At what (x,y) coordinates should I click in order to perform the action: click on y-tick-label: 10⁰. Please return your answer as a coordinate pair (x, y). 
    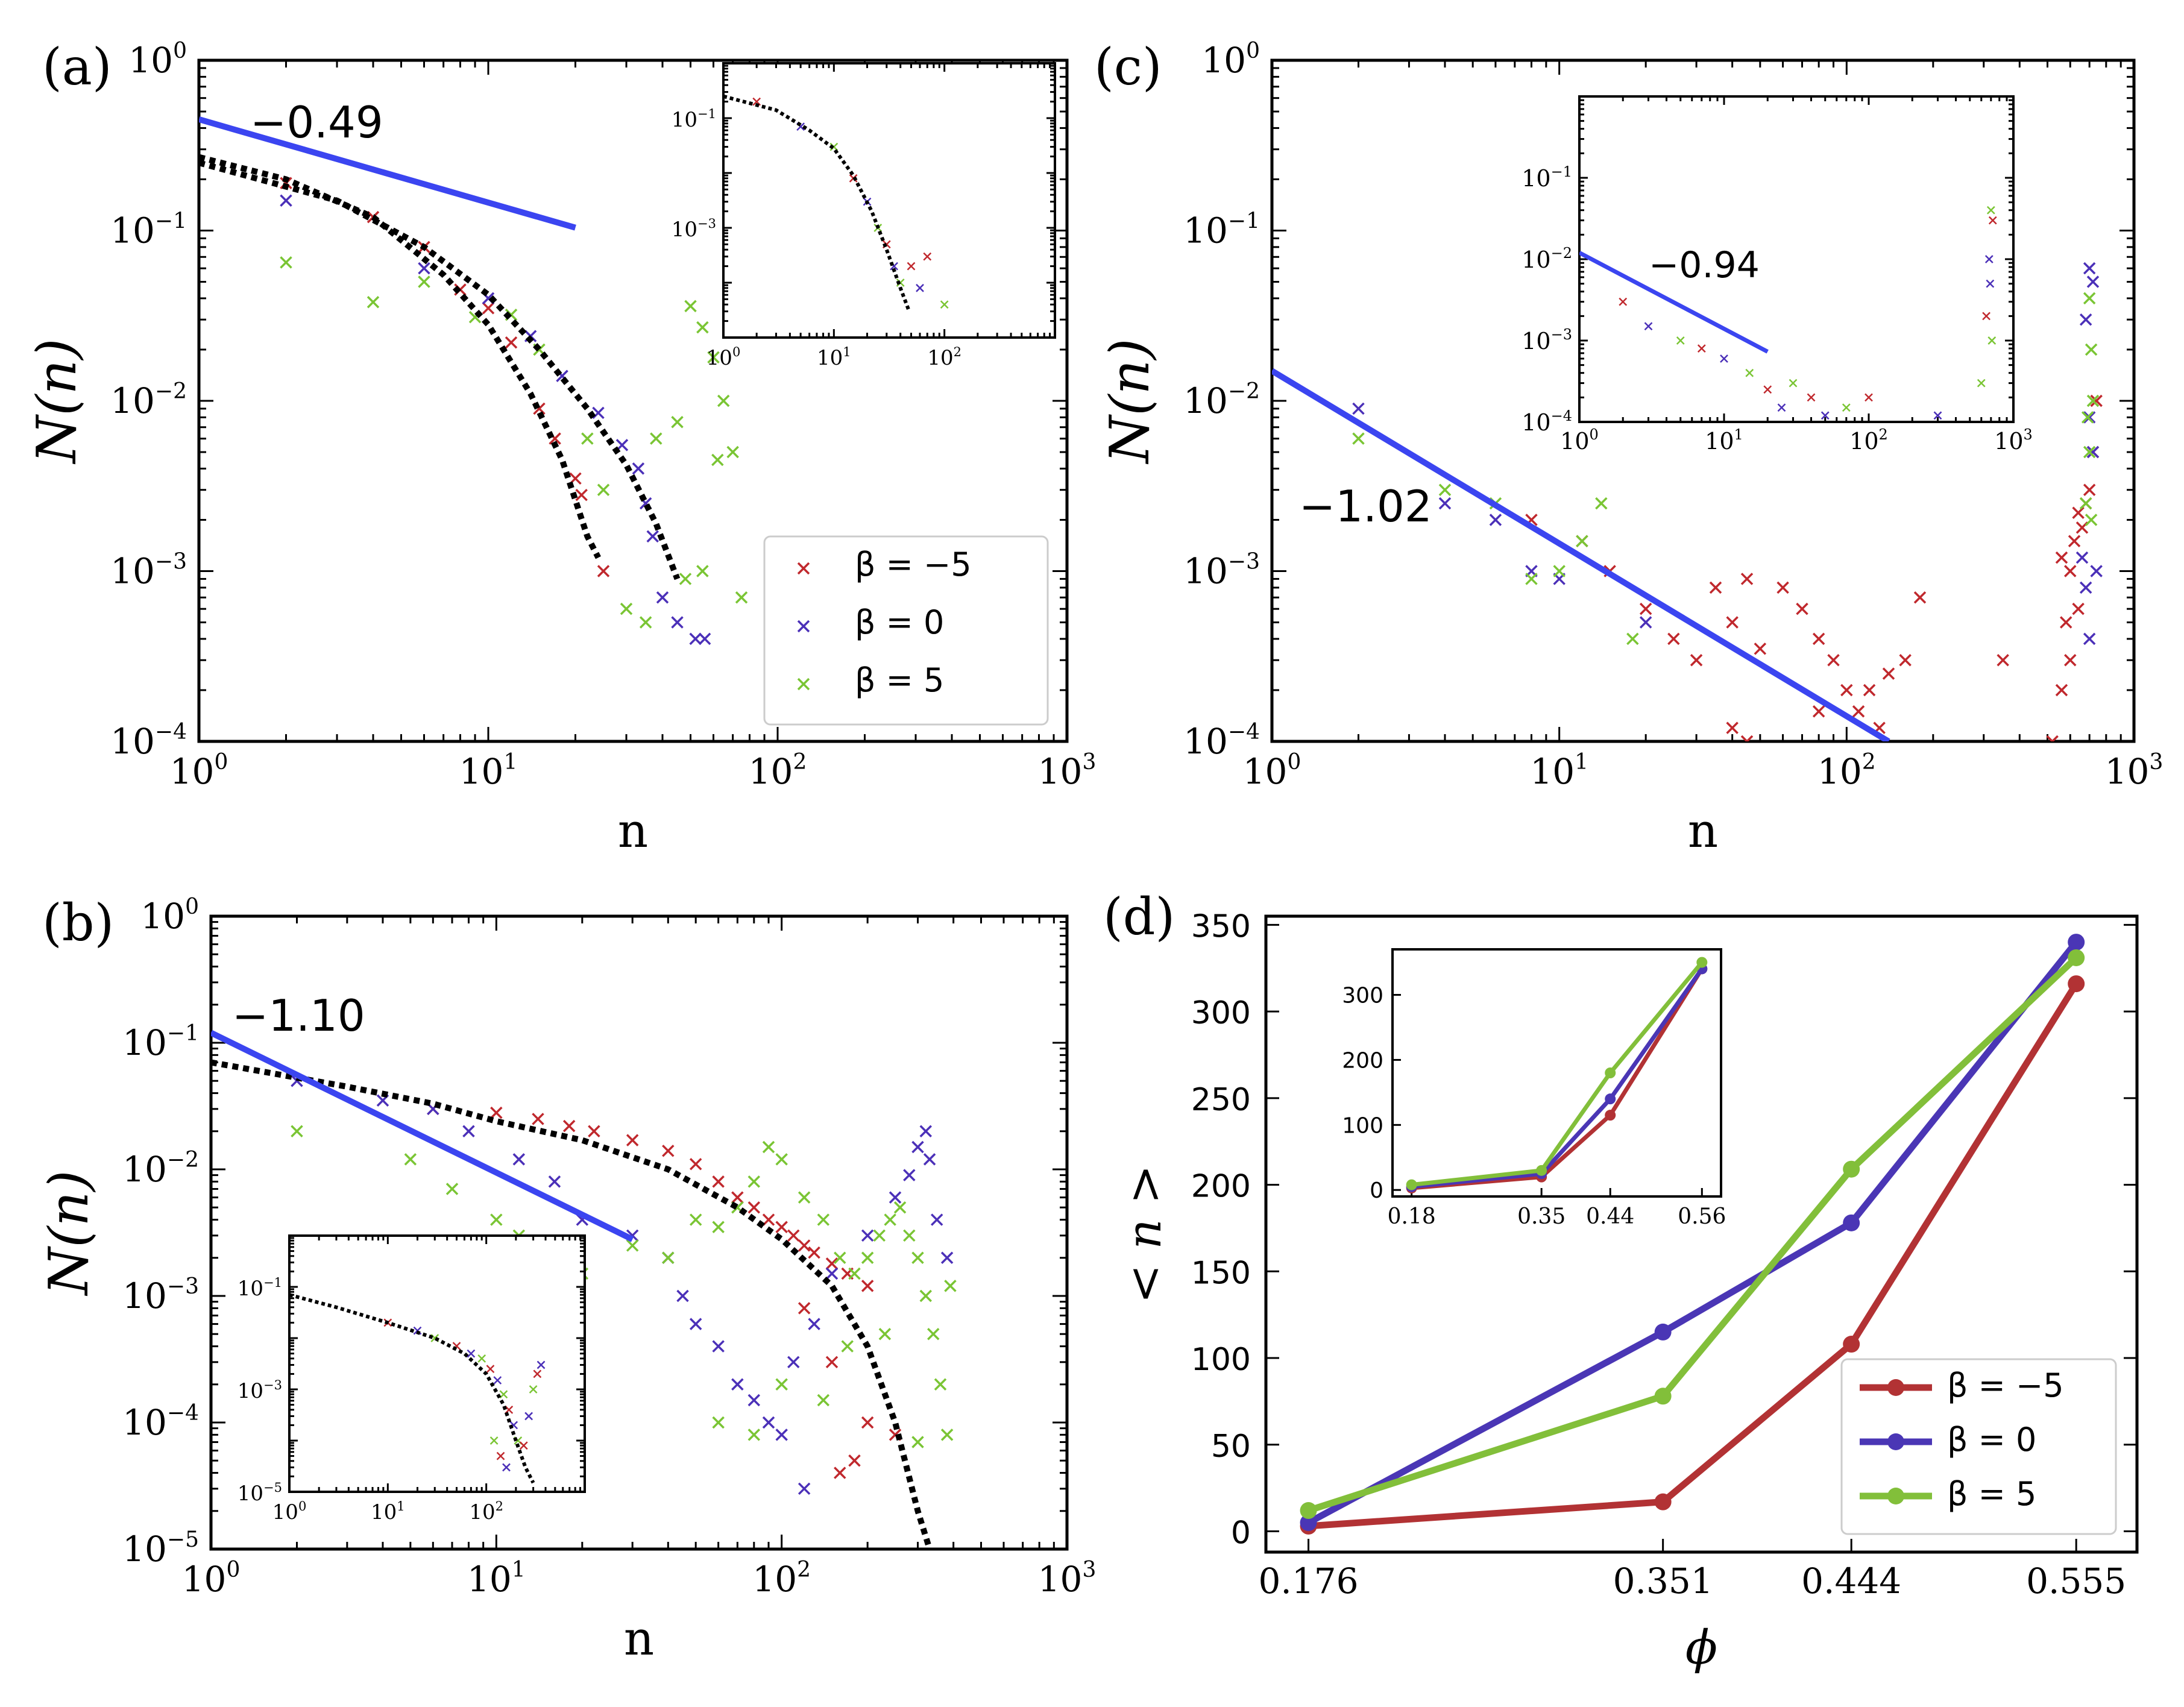
    Looking at the image, I should click on (157, 60).